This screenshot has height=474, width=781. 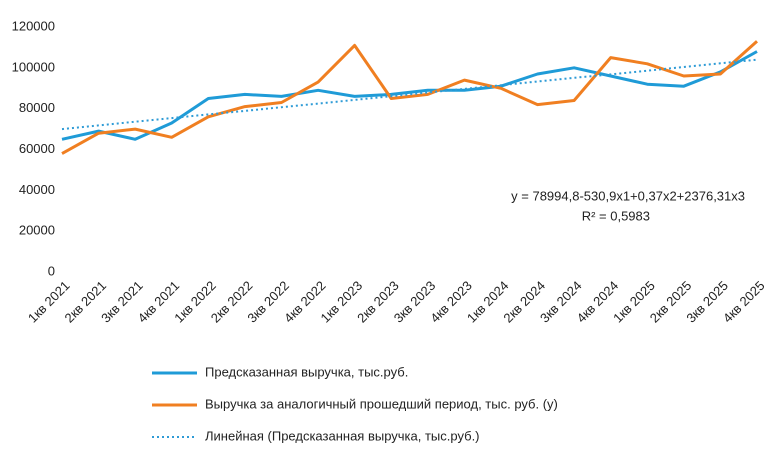 I want to click on r-squared: R² = 0,5983, so click(x=616, y=215).